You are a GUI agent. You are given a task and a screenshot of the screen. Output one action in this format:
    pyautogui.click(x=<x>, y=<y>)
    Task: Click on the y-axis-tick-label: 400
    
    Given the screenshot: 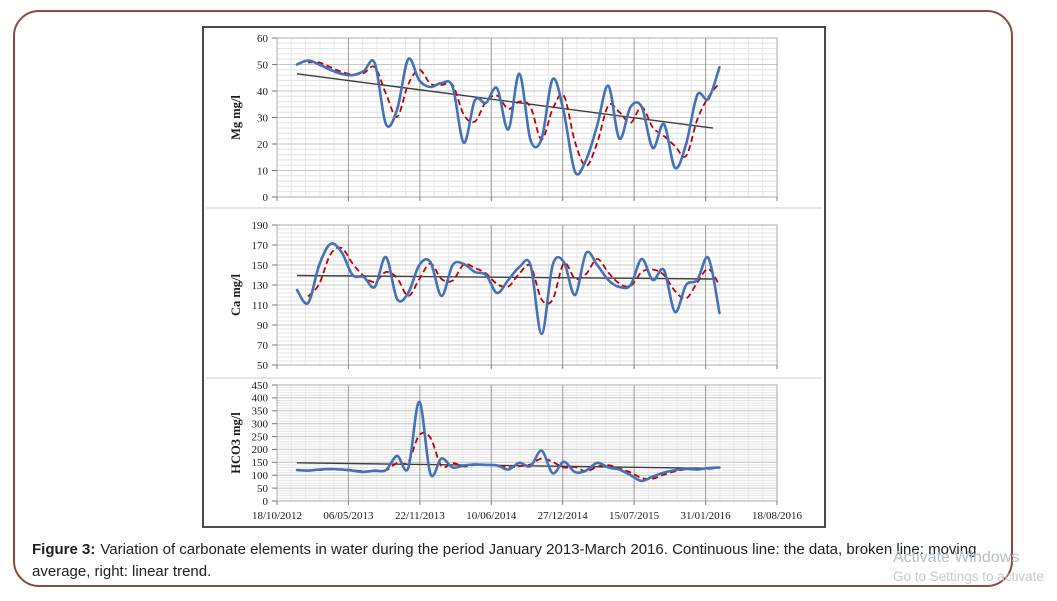 What is the action you would take?
    pyautogui.click(x=260, y=399)
    